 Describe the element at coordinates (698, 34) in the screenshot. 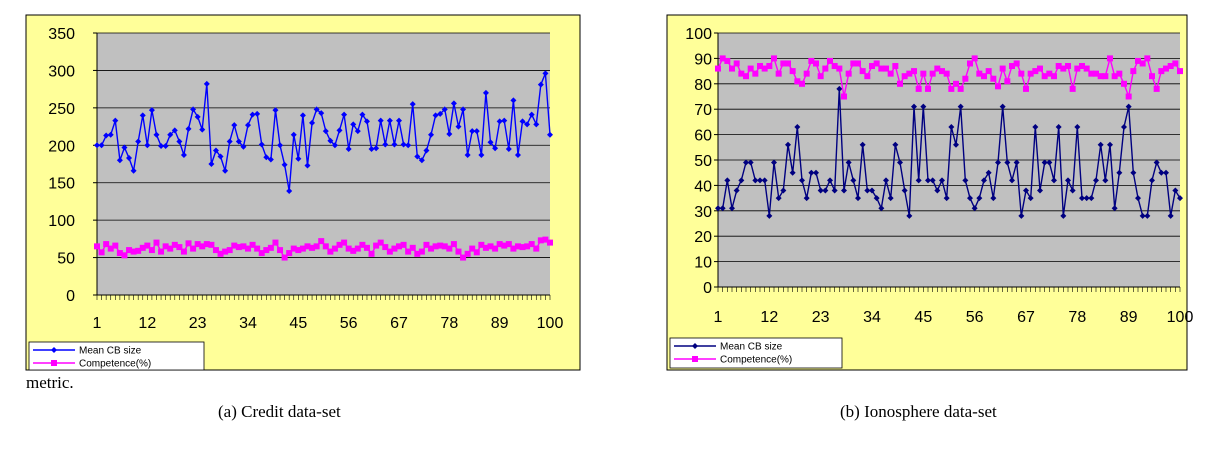

I see `y-tick-label: 100` at that location.